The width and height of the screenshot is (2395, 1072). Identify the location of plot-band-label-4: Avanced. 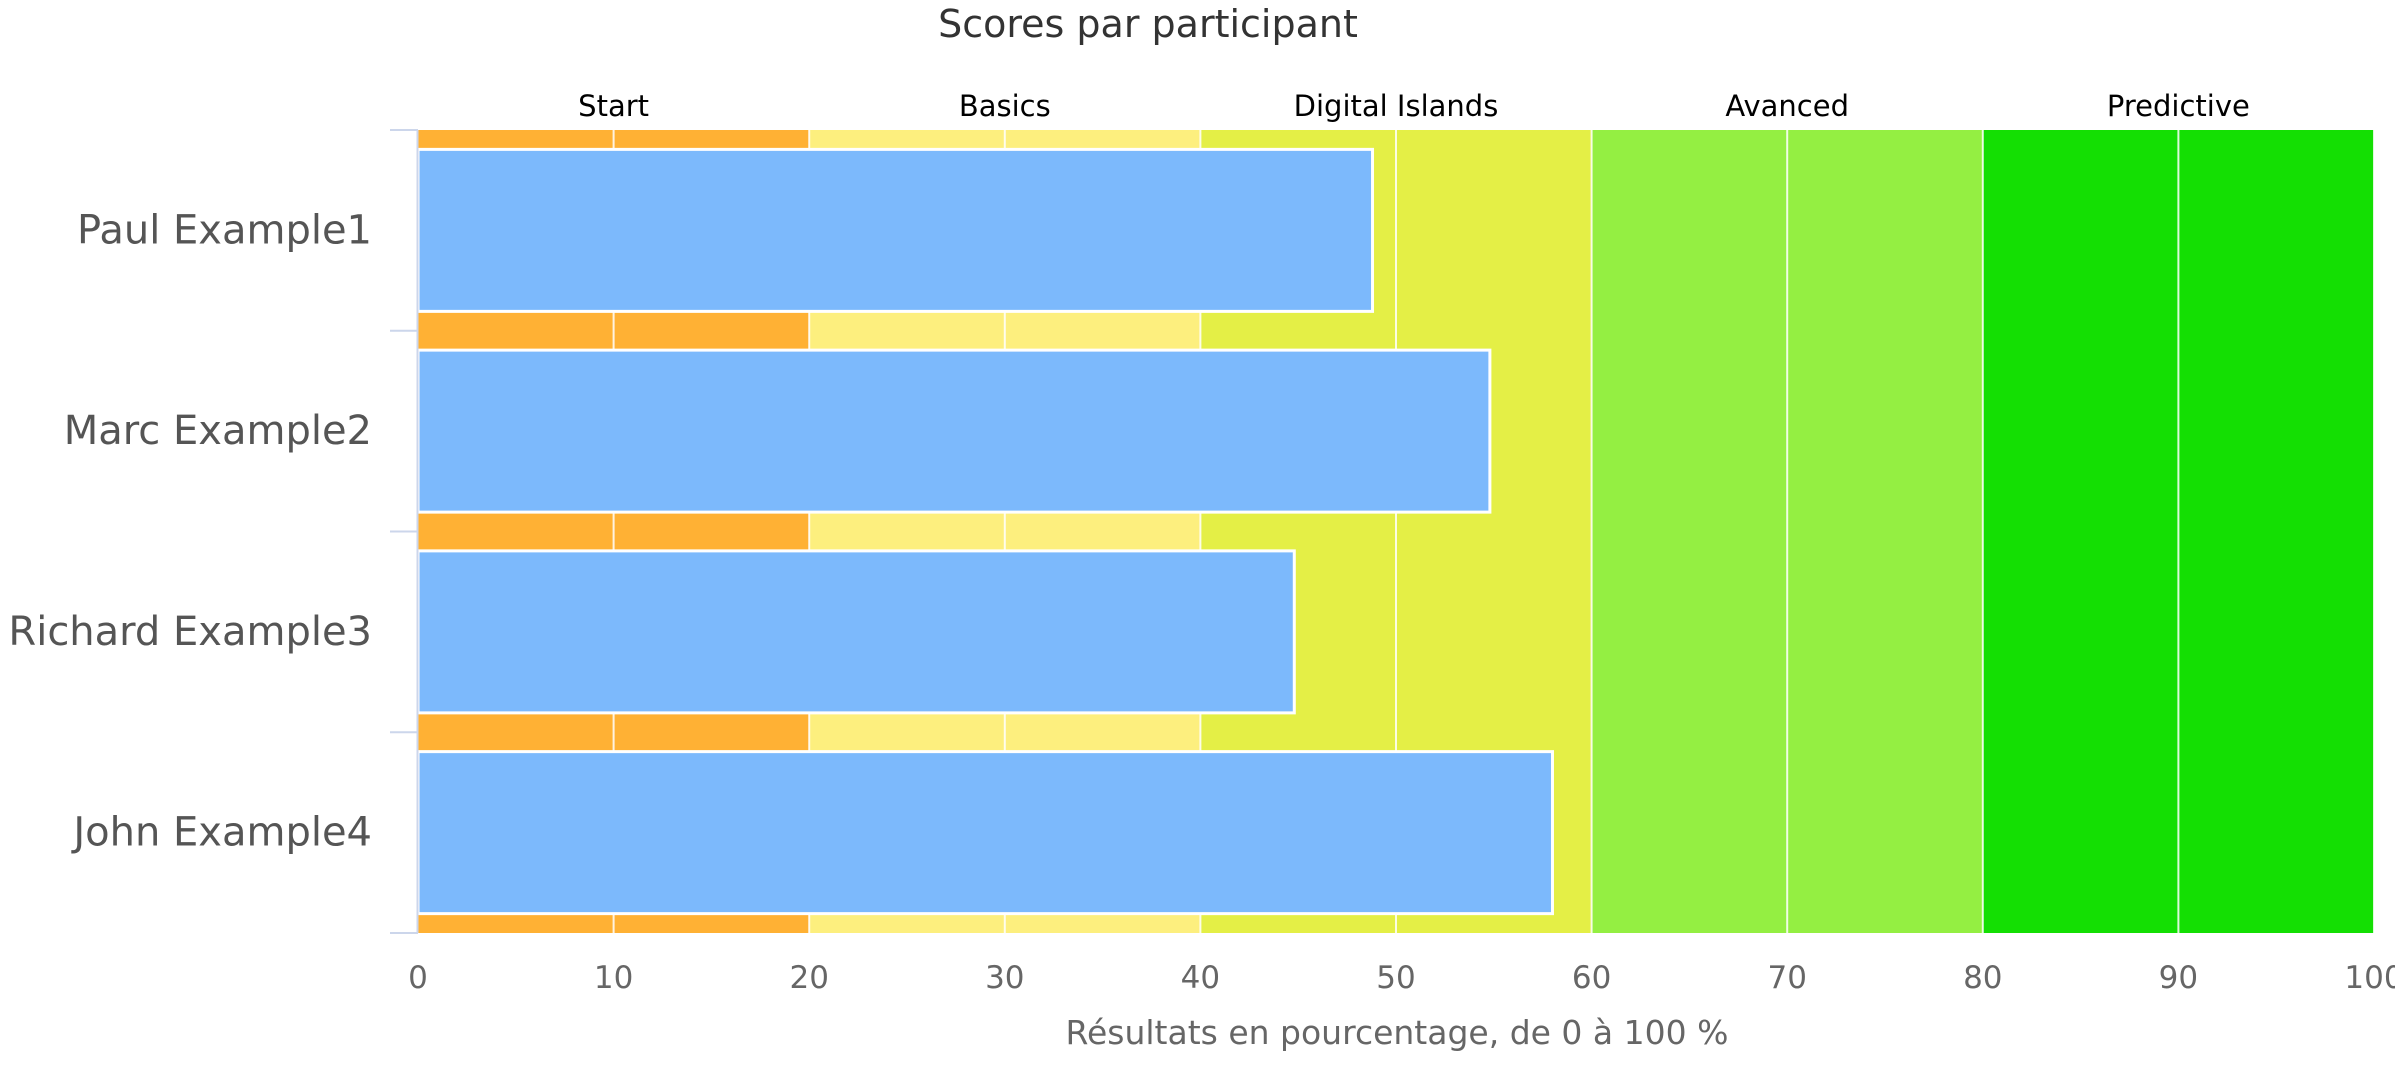
(1787, 106).